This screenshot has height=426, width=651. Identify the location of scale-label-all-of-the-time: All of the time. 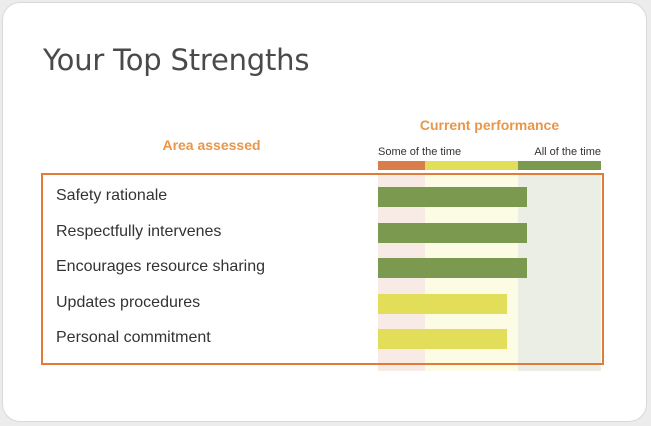
(567, 152).